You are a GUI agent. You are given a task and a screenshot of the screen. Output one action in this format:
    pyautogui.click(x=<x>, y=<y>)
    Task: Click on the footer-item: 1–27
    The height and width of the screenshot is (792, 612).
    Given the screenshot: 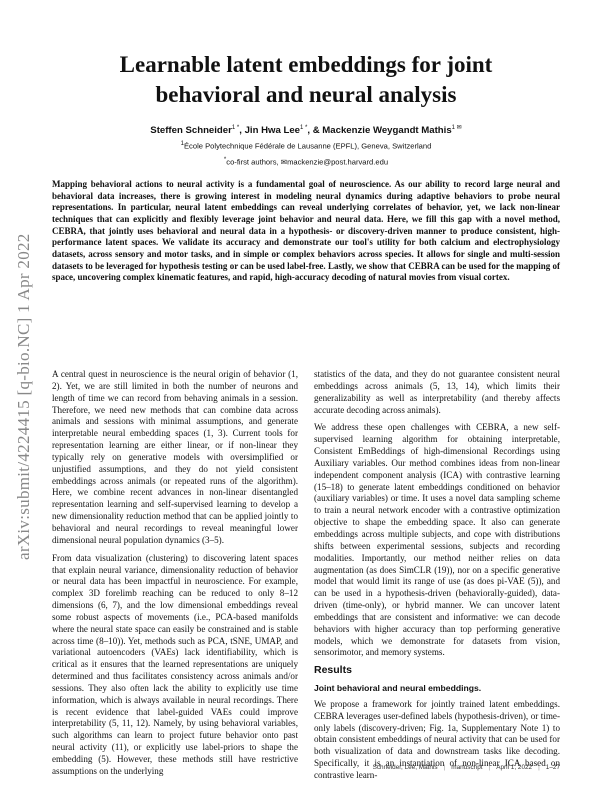 What is the action you would take?
    pyautogui.click(x=552, y=767)
    